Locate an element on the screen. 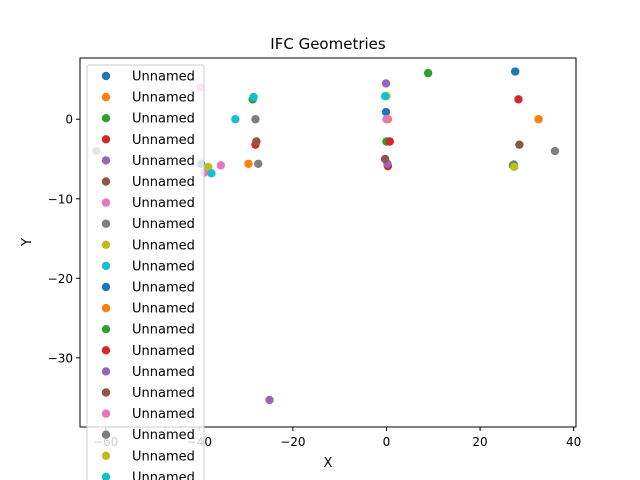 This screenshot has width=640, height=480. x-axis-label: X is located at coordinates (328, 463).